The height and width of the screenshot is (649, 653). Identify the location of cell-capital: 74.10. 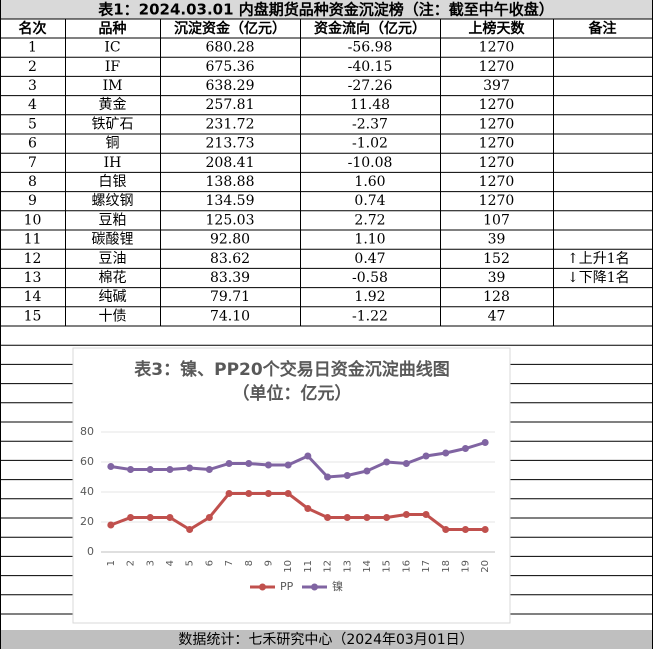
(230, 316).